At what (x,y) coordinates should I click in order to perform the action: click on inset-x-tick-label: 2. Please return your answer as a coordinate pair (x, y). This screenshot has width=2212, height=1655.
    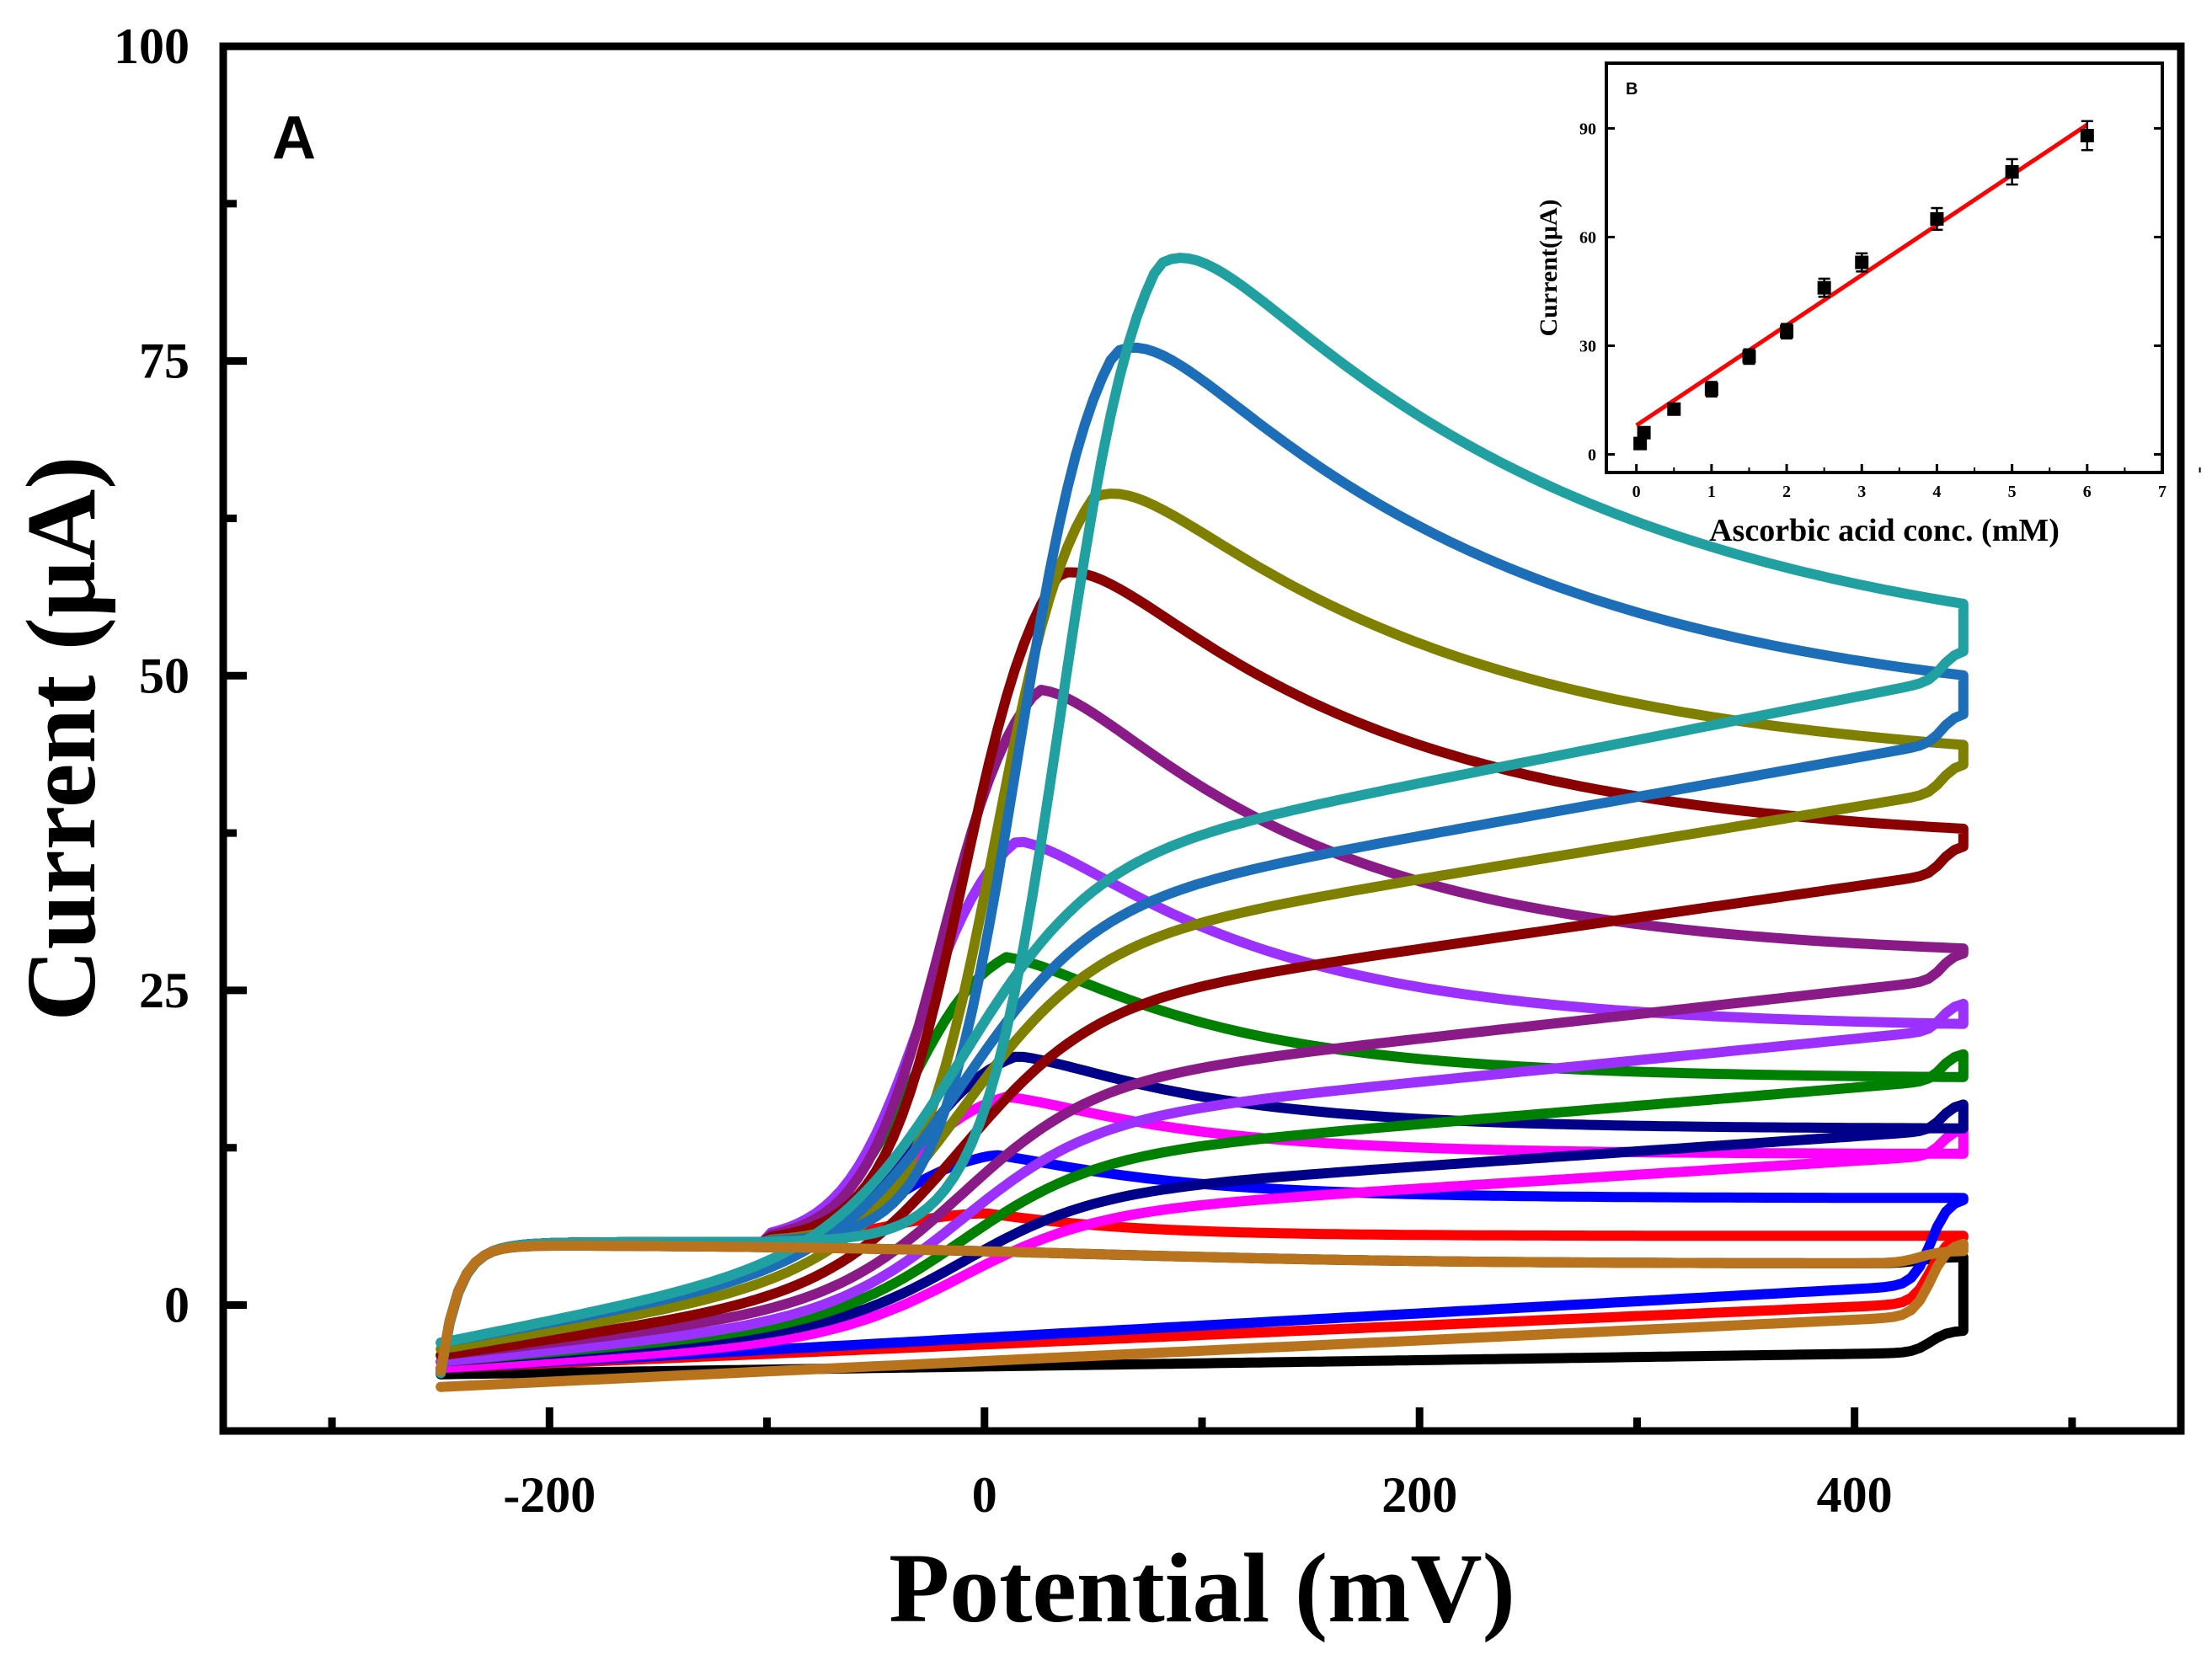
    Looking at the image, I should click on (1786, 492).